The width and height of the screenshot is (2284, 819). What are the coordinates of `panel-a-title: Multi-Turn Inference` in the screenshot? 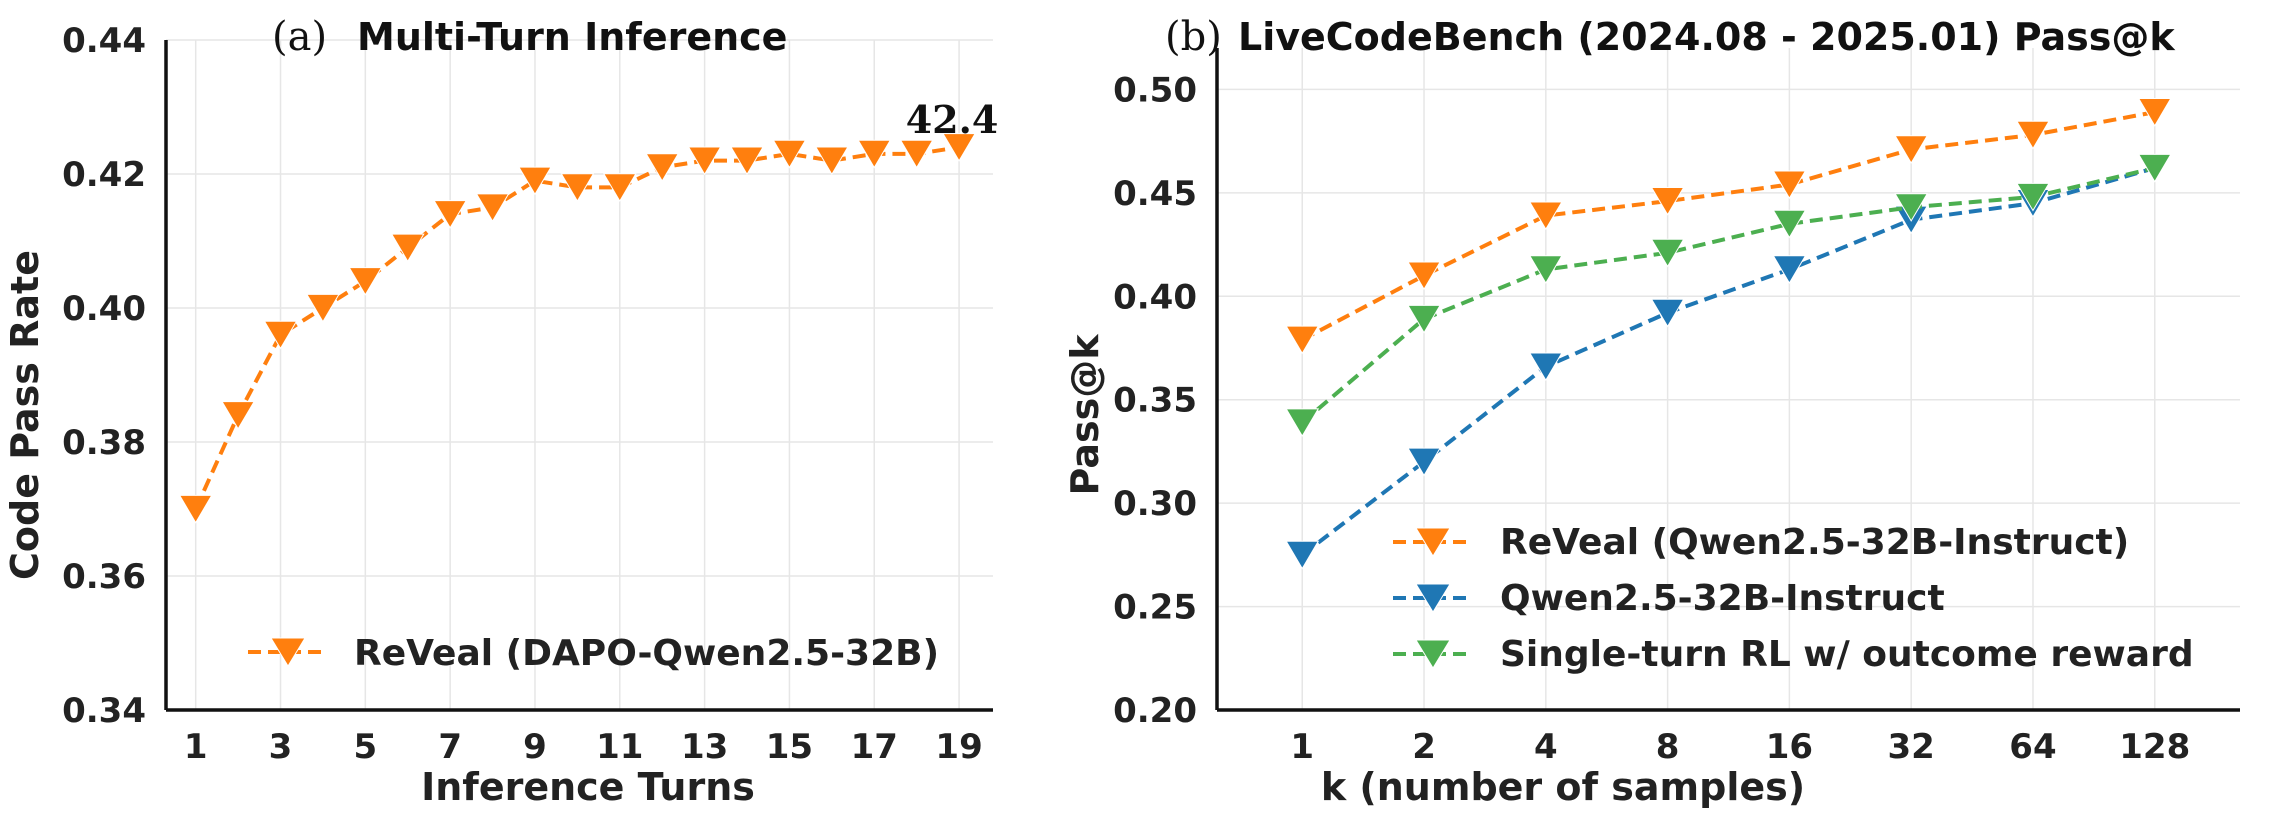 It's located at (572, 37).